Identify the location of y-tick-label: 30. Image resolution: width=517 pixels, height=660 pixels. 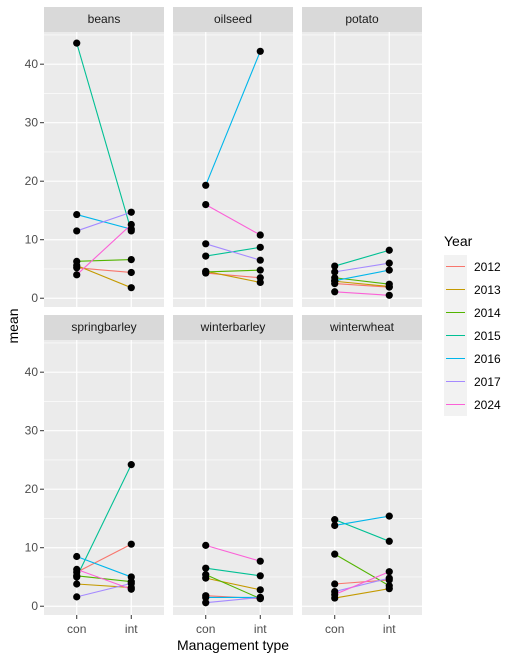
(32, 431).